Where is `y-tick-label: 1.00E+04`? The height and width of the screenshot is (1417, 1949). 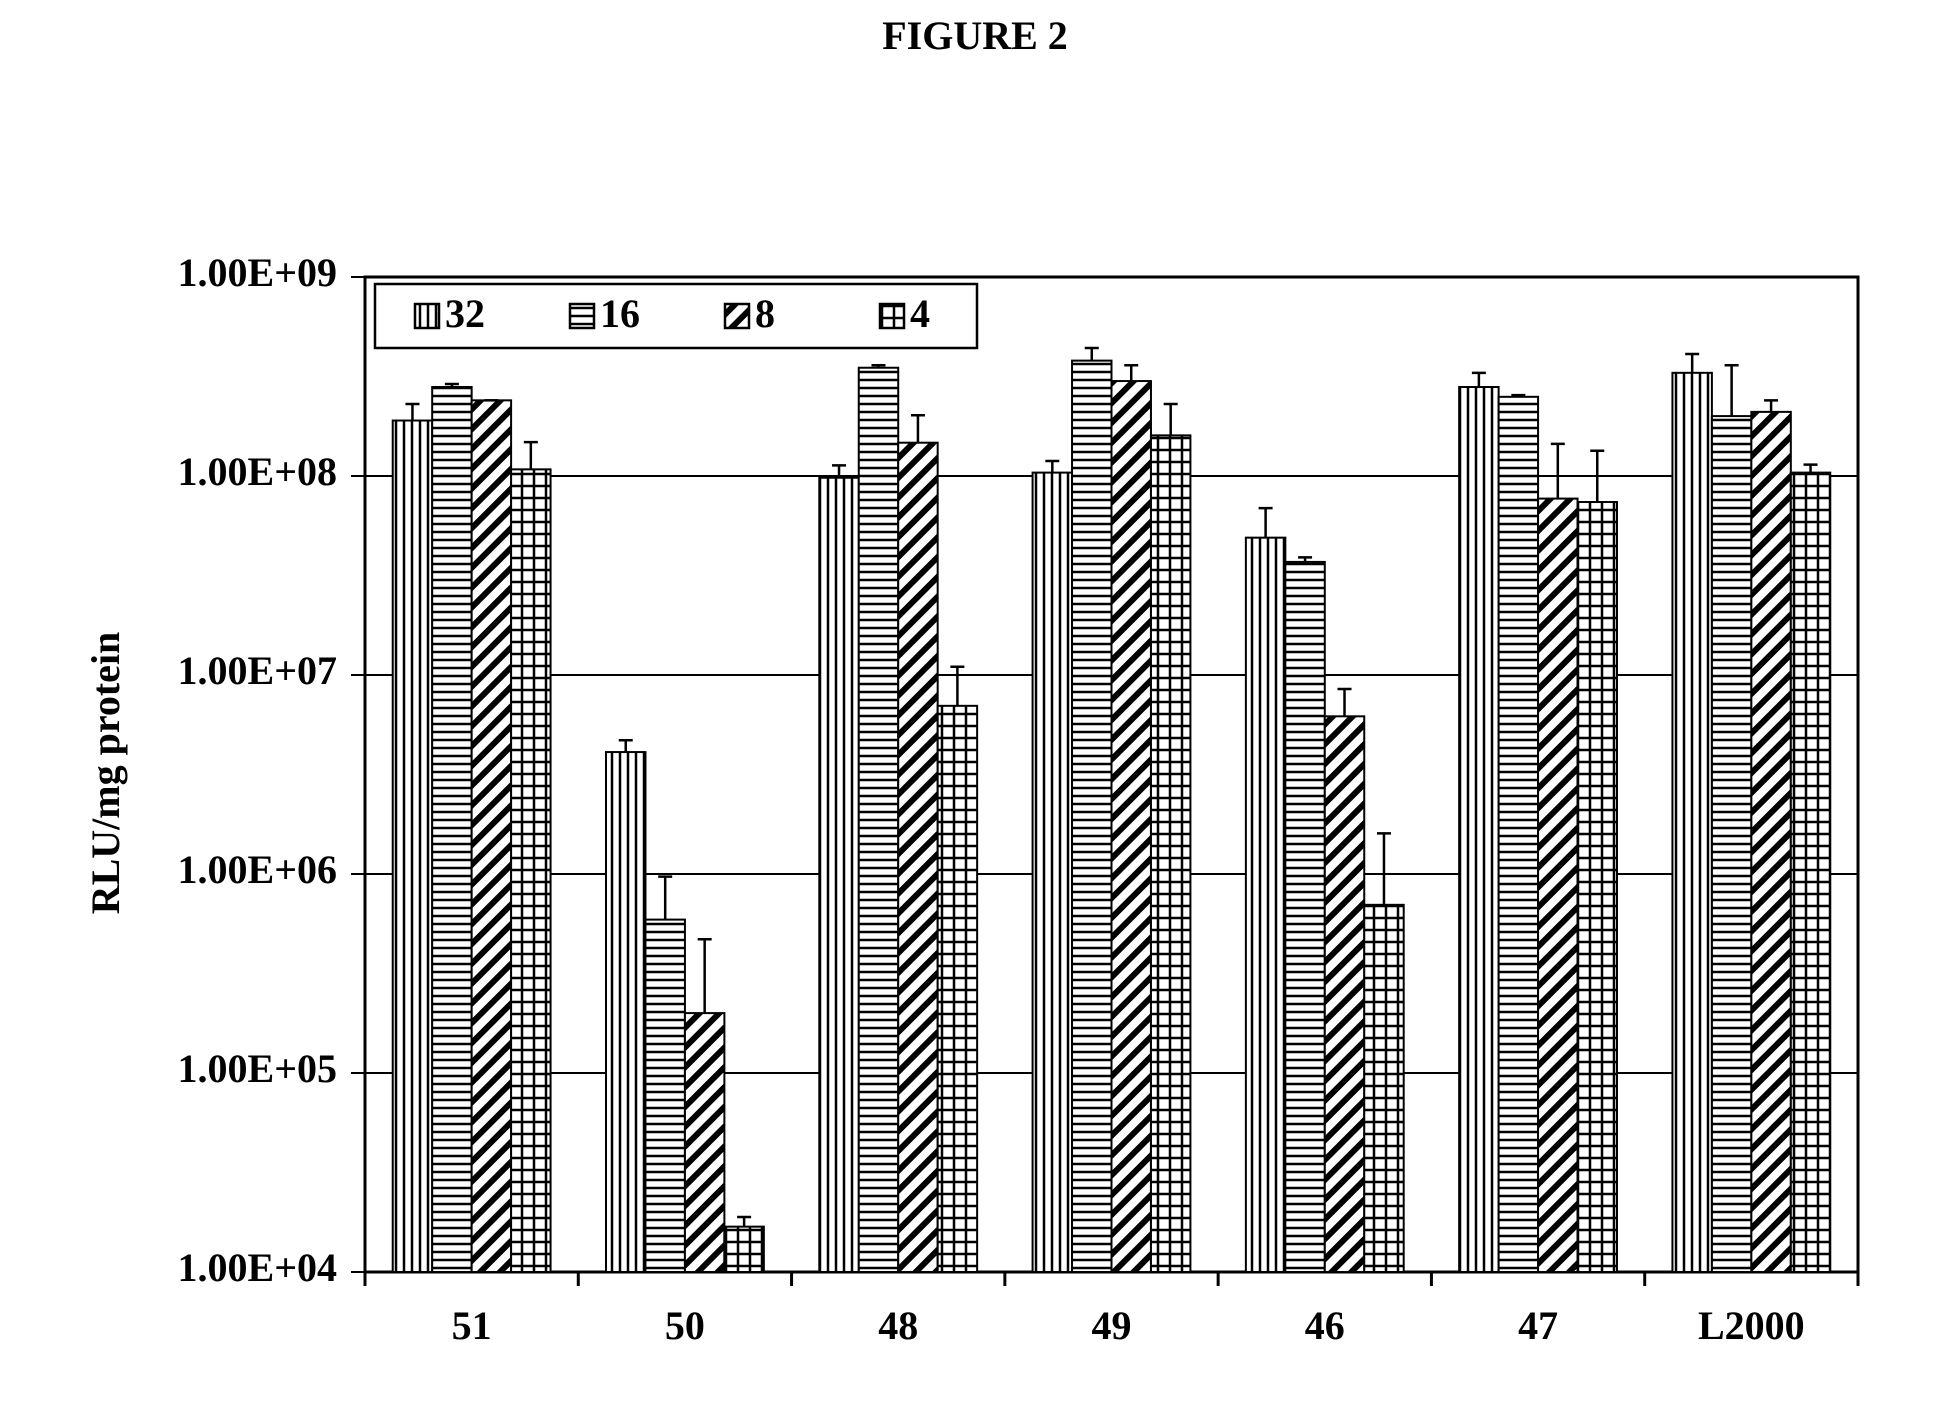
y-tick-label: 1.00E+04 is located at coordinates (257, 1267).